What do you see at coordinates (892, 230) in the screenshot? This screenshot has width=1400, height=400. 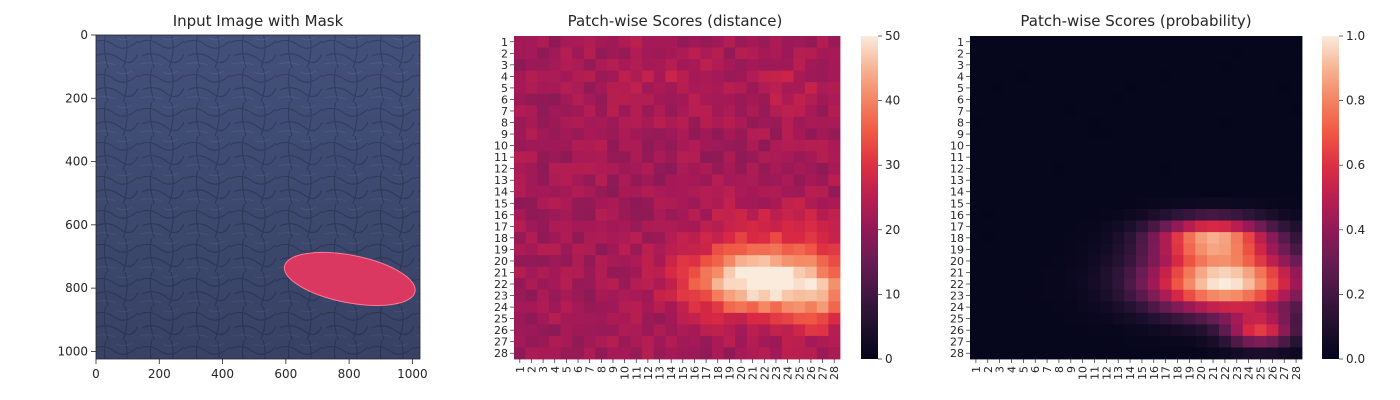 I see `colorbar-tick-label: 20` at bounding box center [892, 230].